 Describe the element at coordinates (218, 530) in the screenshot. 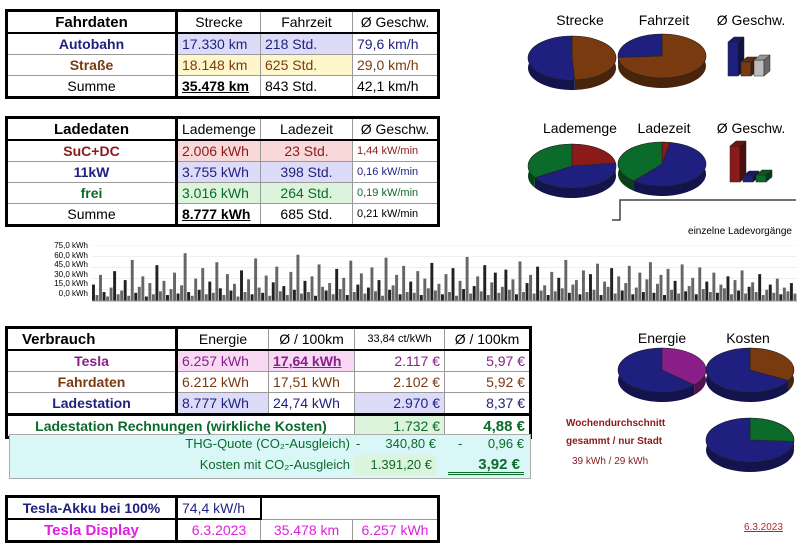

I see `display-date: 6.3.2023` at that location.